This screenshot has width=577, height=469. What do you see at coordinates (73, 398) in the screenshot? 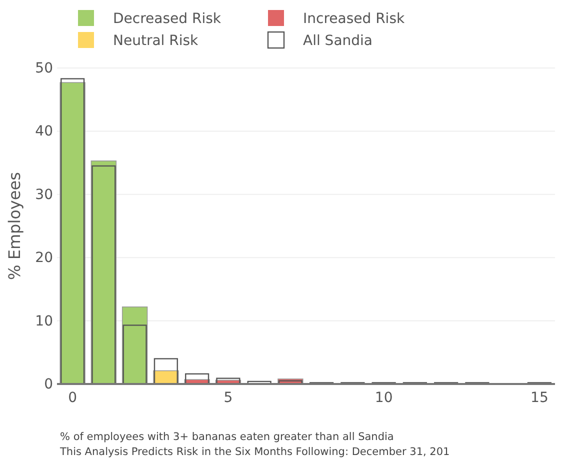
I see `x-tick-label: 0` at bounding box center [73, 398].